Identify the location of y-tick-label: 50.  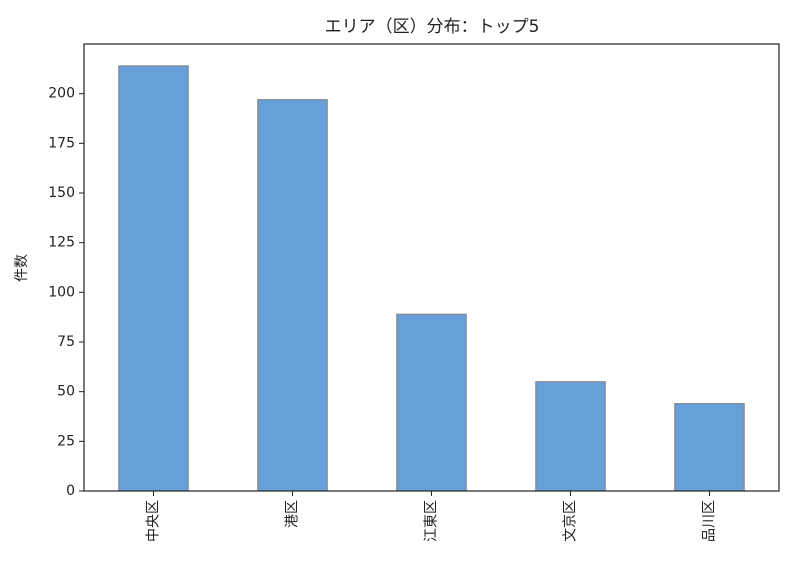
(66, 392).